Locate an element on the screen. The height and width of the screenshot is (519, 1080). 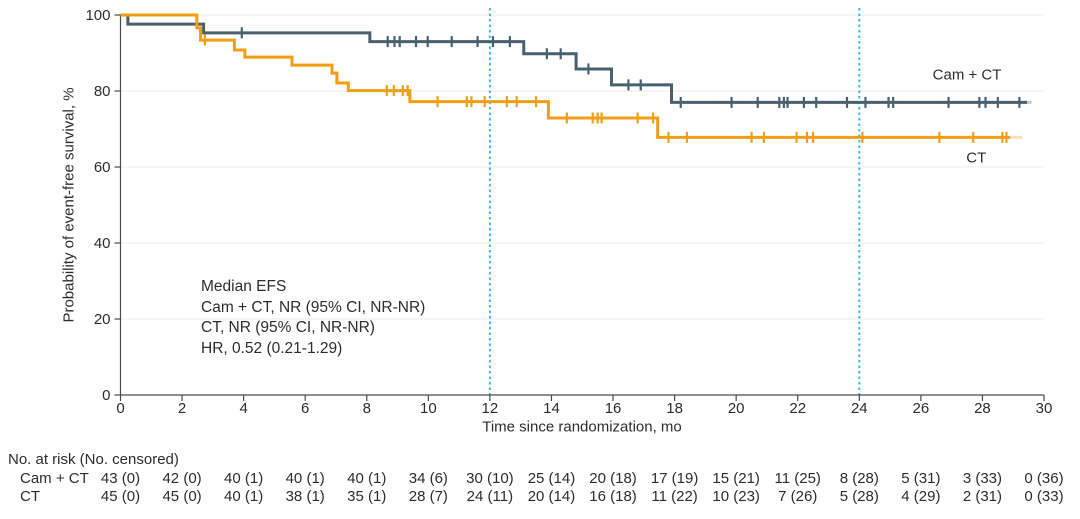
x-tick-label: 20 is located at coordinates (736, 408).